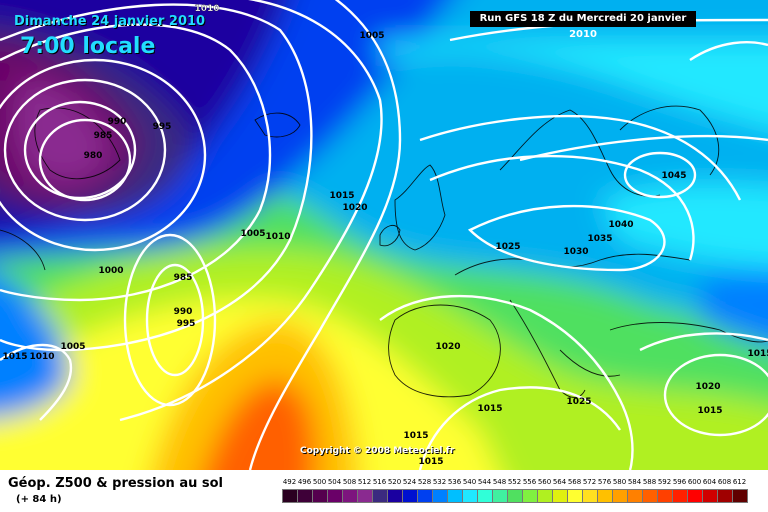 The image size is (768, 512). I want to click on scale-value: 548, so click(499, 482).